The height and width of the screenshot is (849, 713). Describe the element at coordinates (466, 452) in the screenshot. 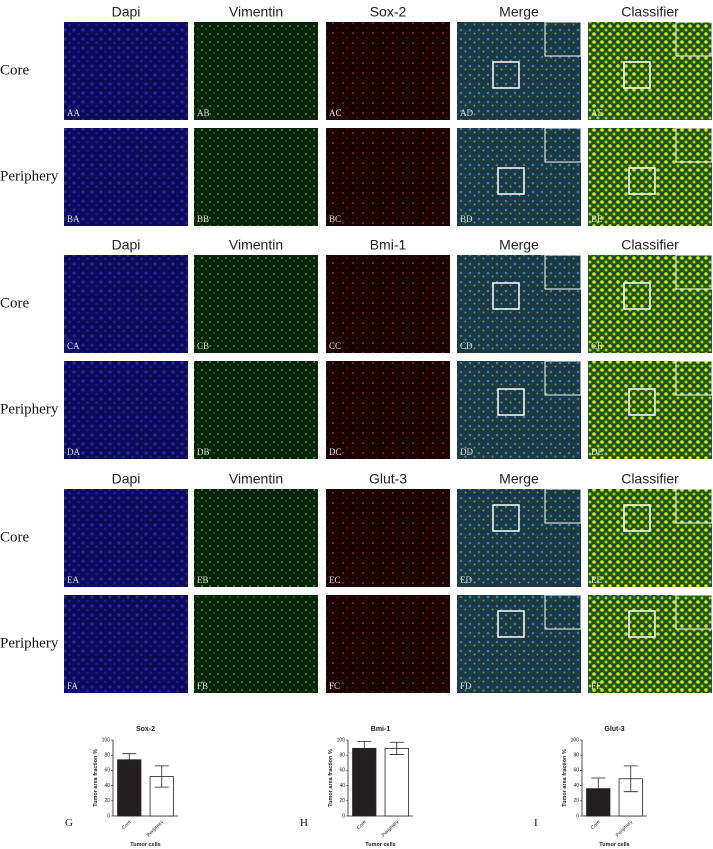

I see `panel-label: DD` at that location.